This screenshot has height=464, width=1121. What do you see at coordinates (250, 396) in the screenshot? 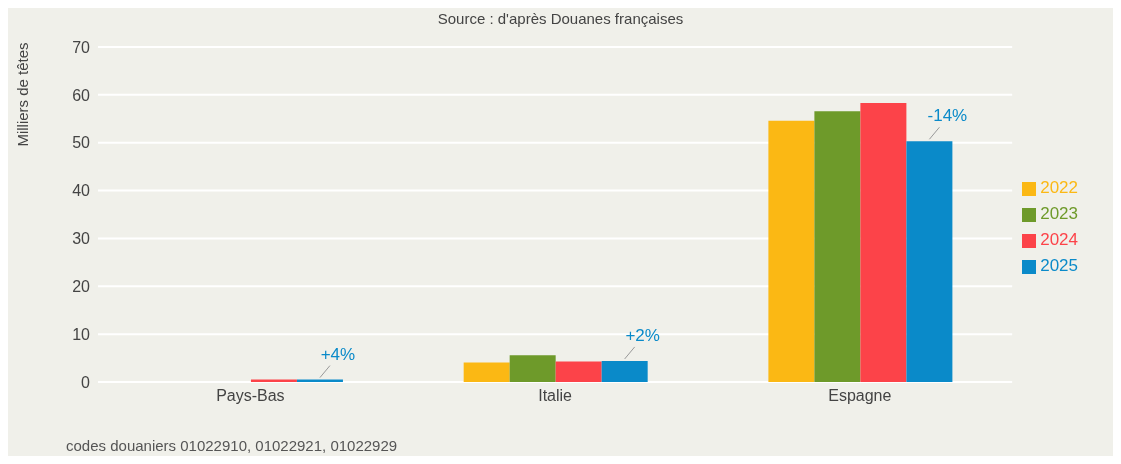
I see `x-tick-label: Pays-Bas` at bounding box center [250, 396].